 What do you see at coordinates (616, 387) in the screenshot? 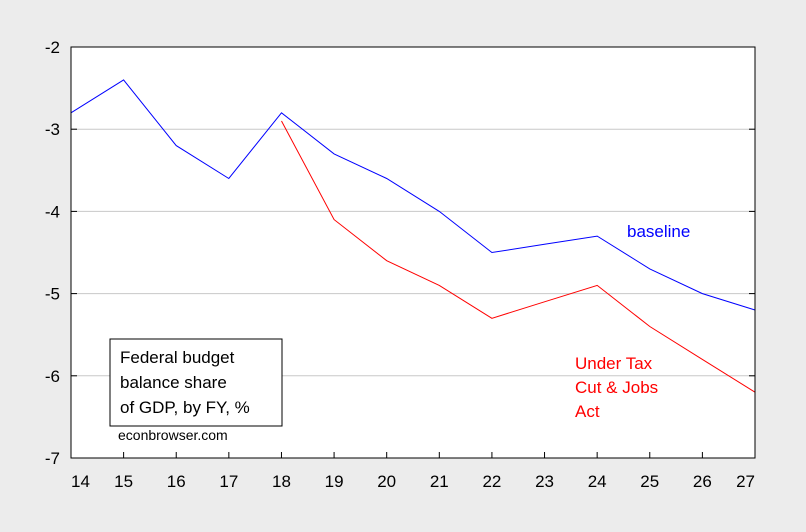
I see `series-label-tcja-line-2: Cut & Jobs` at bounding box center [616, 387].